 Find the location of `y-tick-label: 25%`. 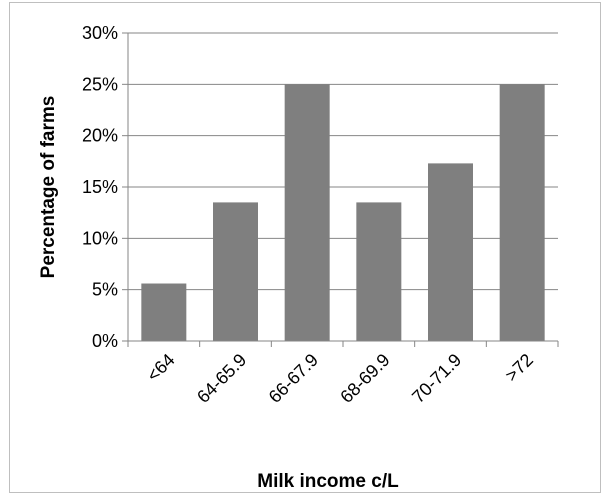

y-tick-label: 25% is located at coordinates (100, 84).